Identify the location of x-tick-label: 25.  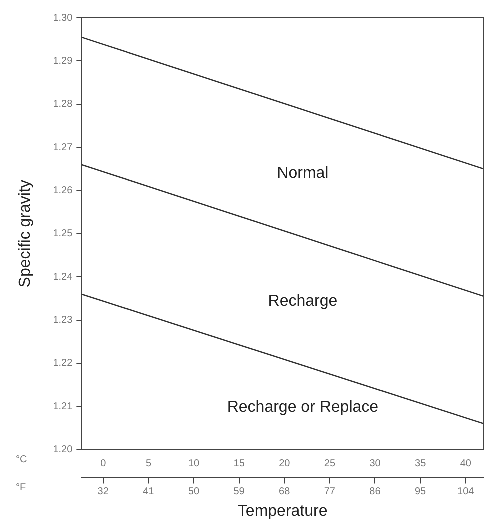
(330, 464).